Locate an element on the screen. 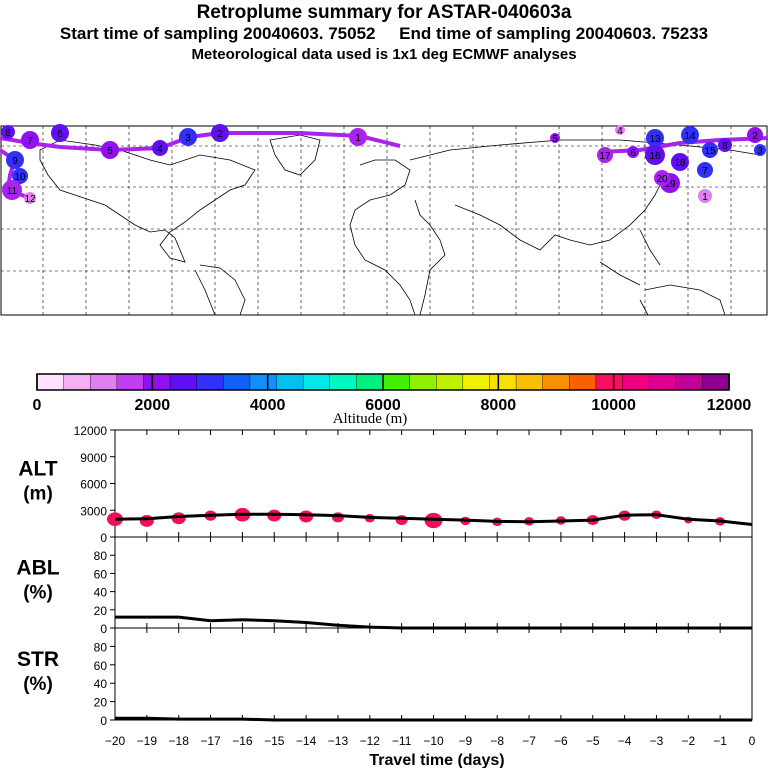 The width and height of the screenshot is (768, 768). x-tick-label: −19 is located at coordinates (147, 741).